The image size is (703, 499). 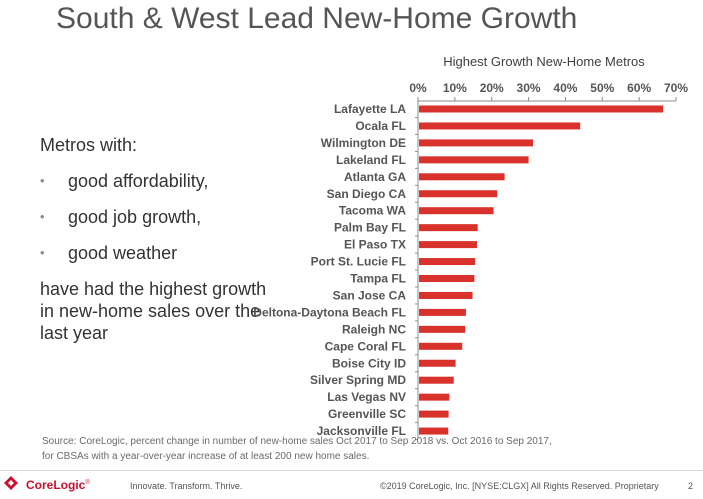 What do you see at coordinates (676, 88) in the screenshot?
I see `x-tick-label: 70%` at bounding box center [676, 88].